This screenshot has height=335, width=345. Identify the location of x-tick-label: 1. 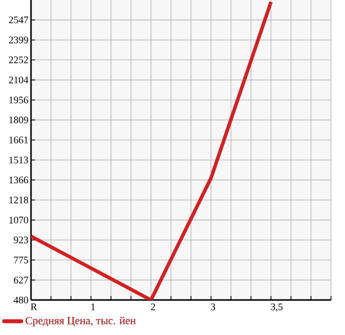
(93, 307).